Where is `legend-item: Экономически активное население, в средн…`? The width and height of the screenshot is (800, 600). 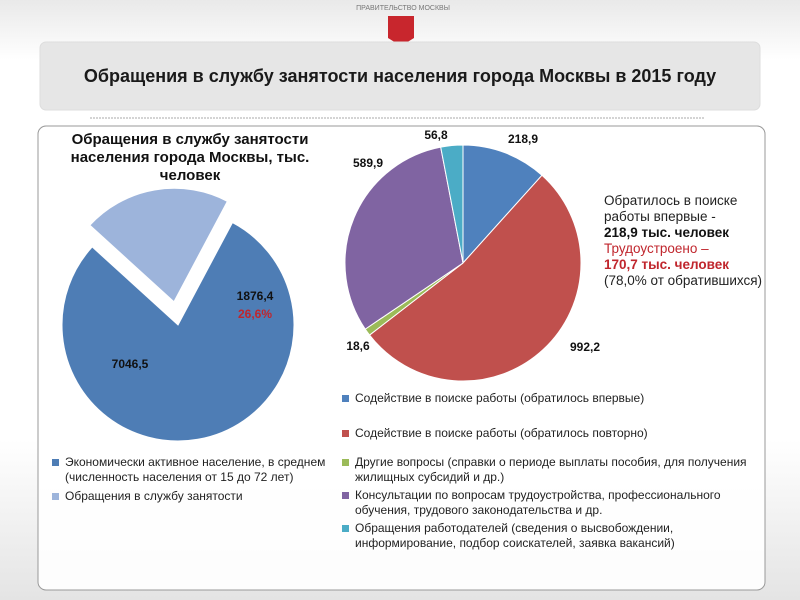
legend-item: Экономически активное население, в средн… is located at coordinates (189, 470).